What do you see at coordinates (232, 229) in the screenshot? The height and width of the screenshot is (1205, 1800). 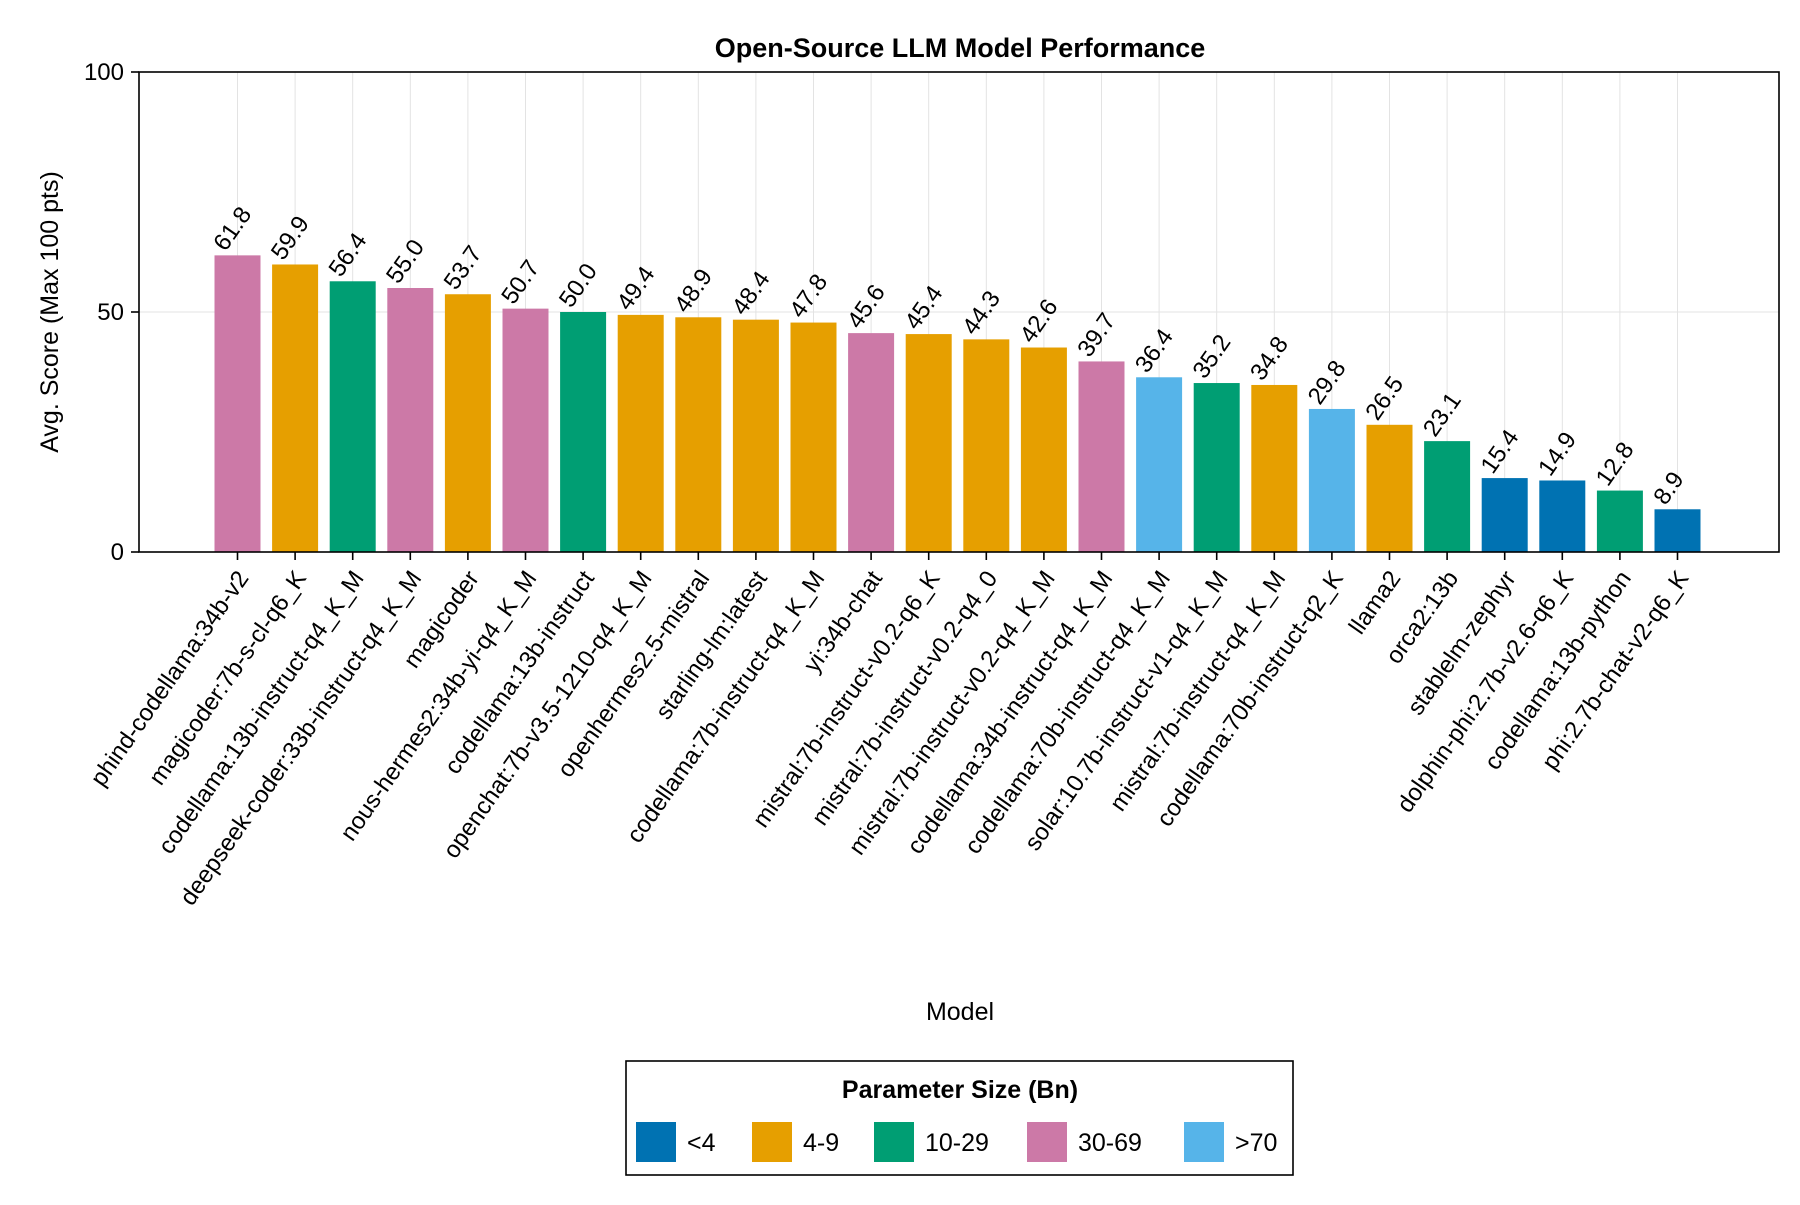 I see `data-label: 61.8` at bounding box center [232, 229].